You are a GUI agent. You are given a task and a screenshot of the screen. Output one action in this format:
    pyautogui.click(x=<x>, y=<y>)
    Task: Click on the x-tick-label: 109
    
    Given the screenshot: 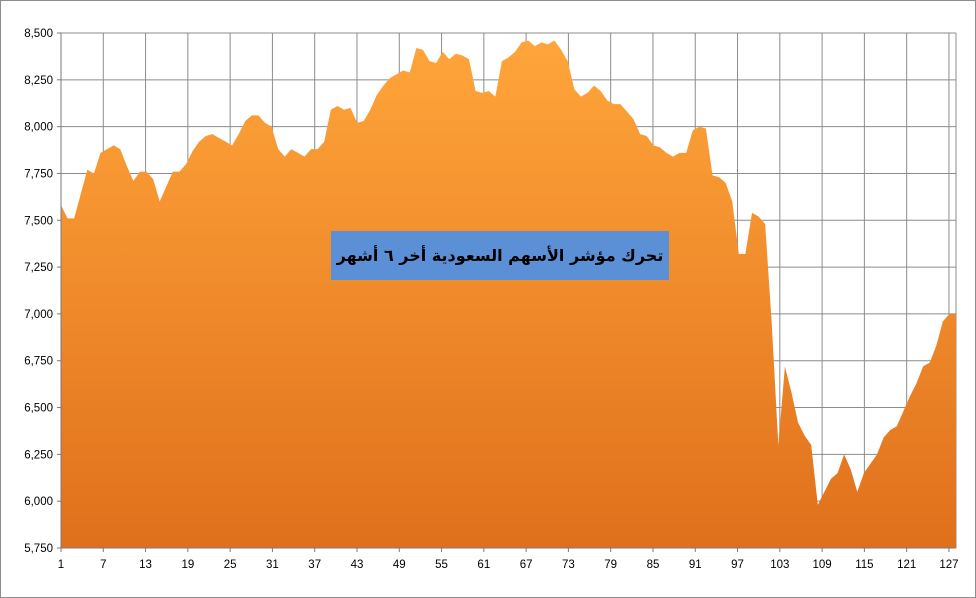 What is the action you would take?
    pyautogui.click(x=822, y=565)
    